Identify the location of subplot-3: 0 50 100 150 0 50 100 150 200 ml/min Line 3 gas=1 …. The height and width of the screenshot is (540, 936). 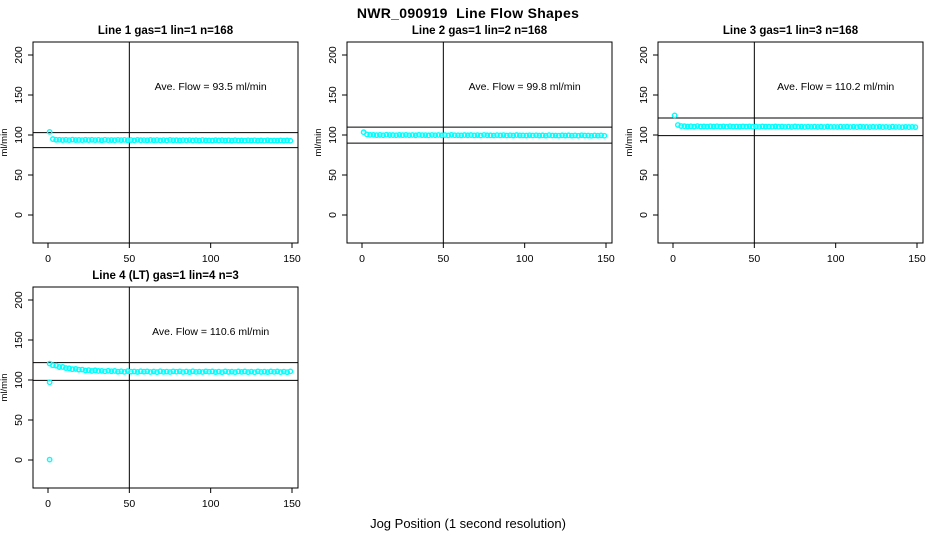
(775, 145).